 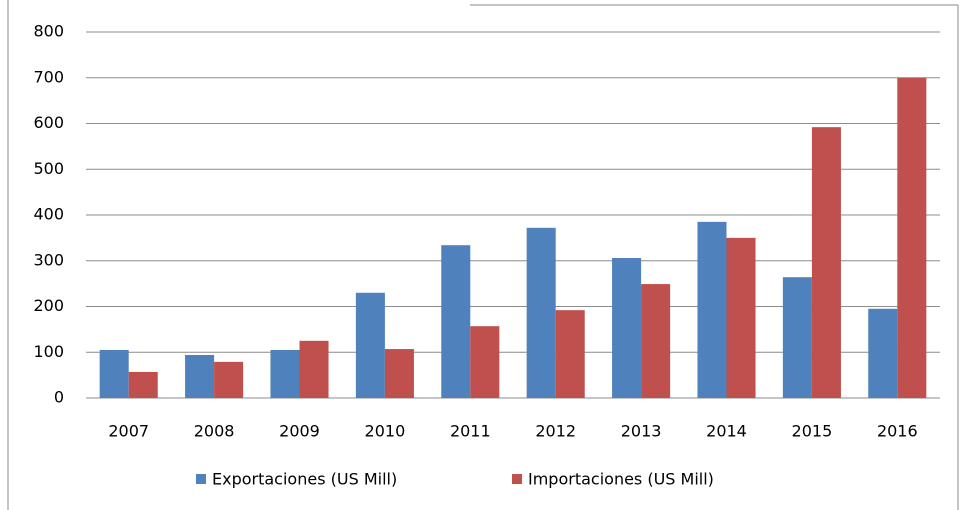 I want to click on y-tick-label: 700, so click(x=48, y=76).